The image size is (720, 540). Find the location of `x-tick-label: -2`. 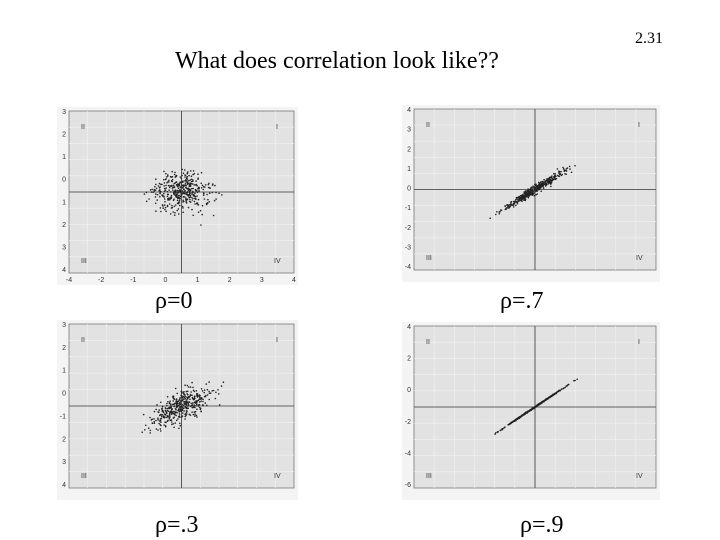

x-tick-label: -2 is located at coordinates (101, 280).